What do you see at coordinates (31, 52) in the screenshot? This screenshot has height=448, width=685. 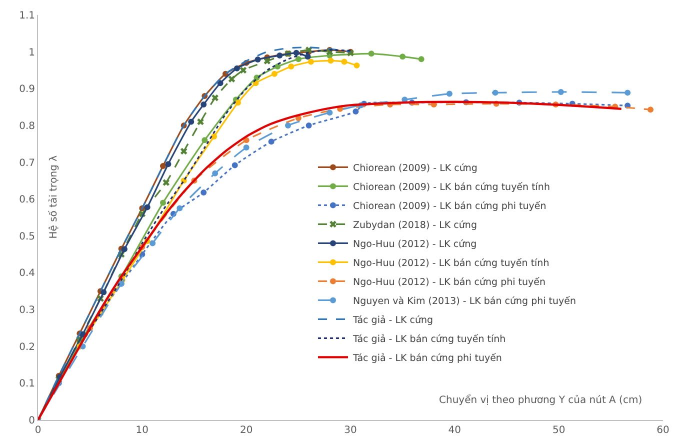 I see `y-tick-label: 1` at bounding box center [31, 52].